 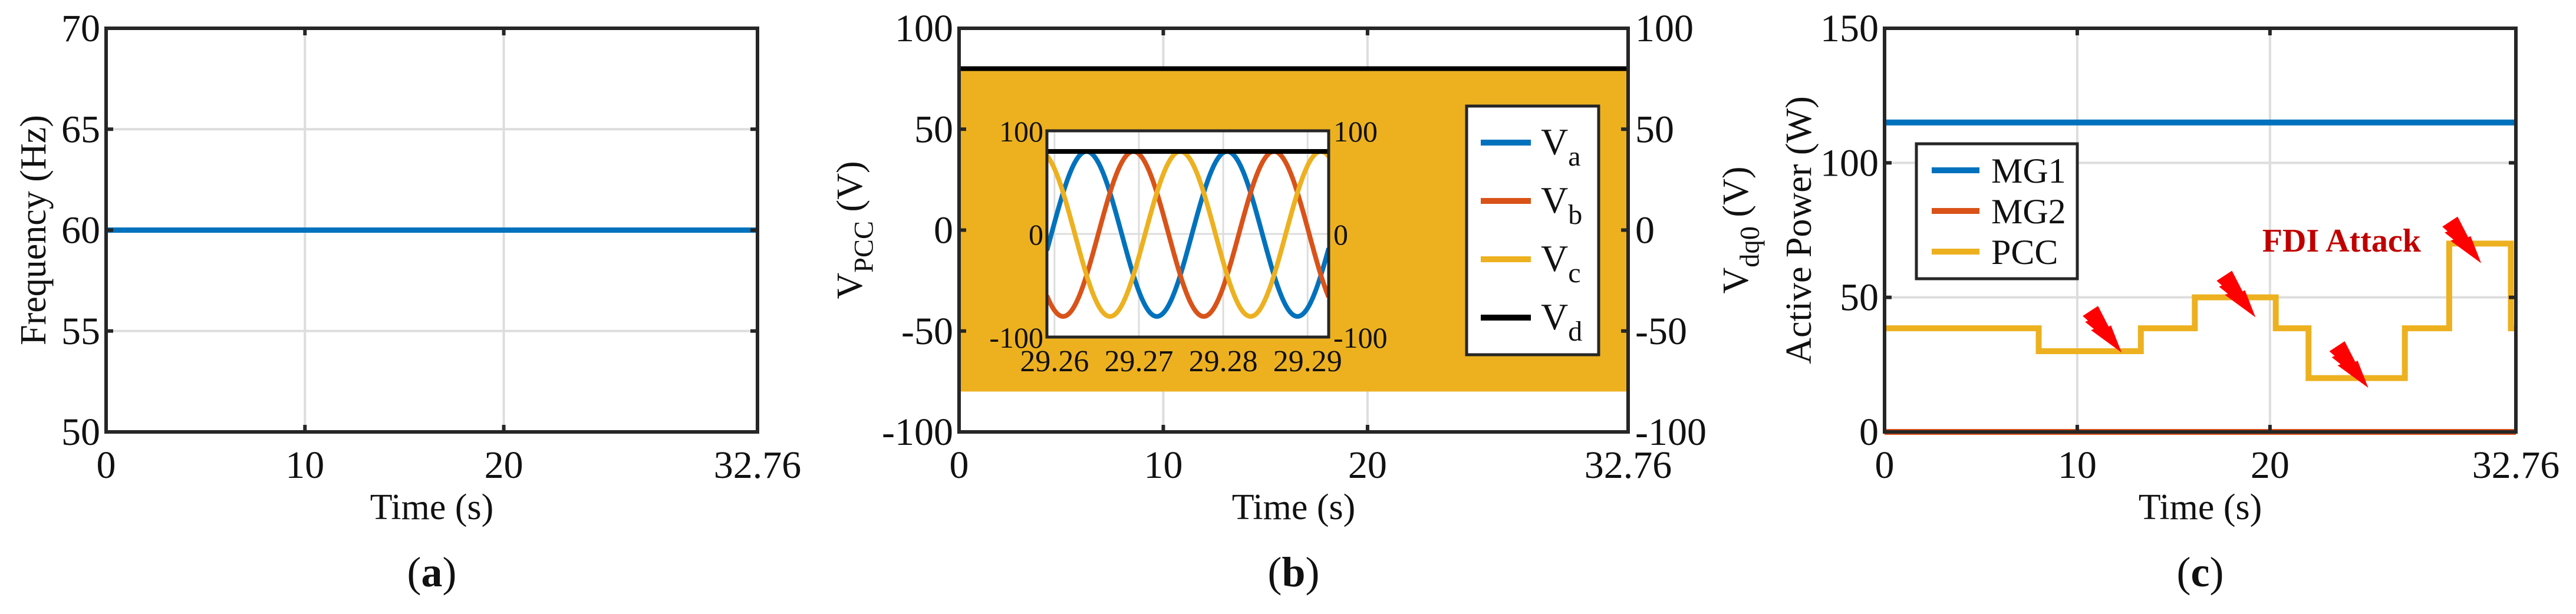 What do you see at coordinates (850, 286) in the screenshot?
I see `y-axis-label-symbol: V` at bounding box center [850, 286].